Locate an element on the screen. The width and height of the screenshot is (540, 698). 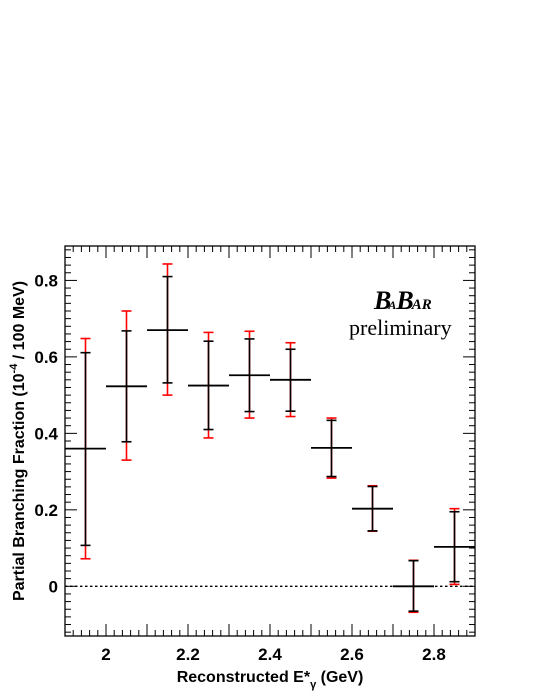
x-tick-label: 2.4 is located at coordinates (270, 654).